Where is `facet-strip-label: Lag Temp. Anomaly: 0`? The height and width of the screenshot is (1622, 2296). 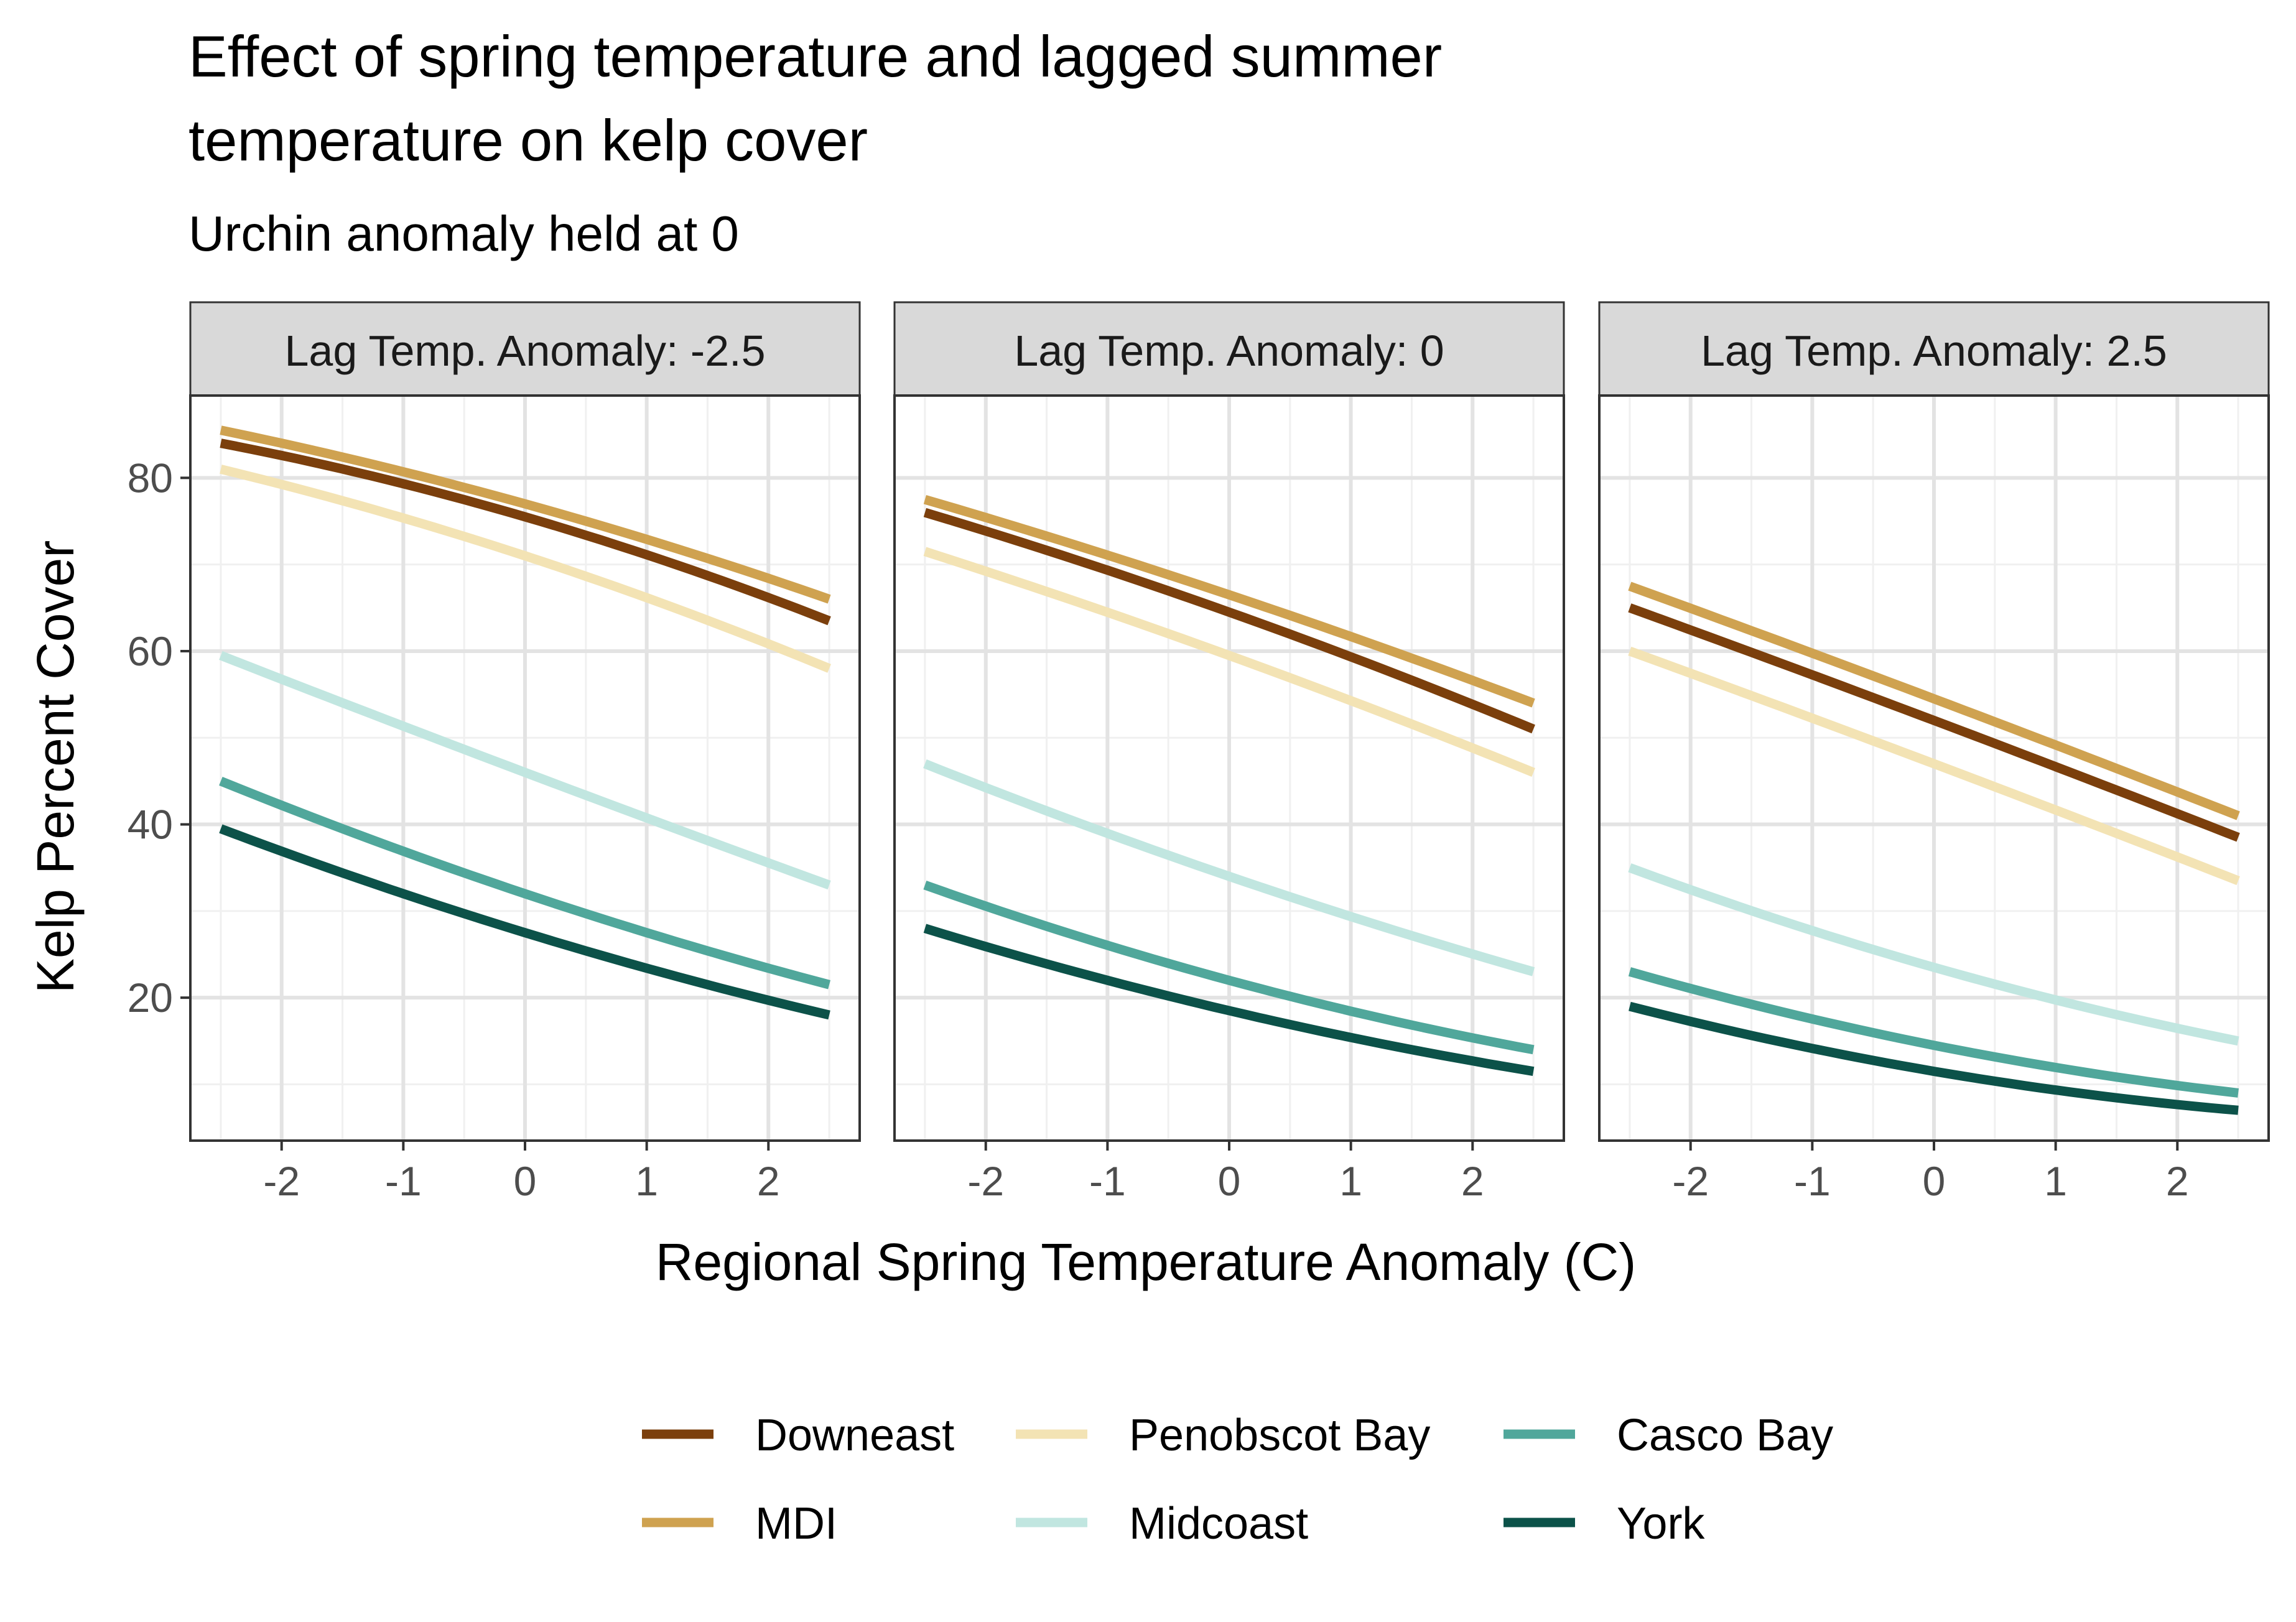
facet-strip-label: Lag Temp. Anomaly: 0 is located at coordinates (1229, 351).